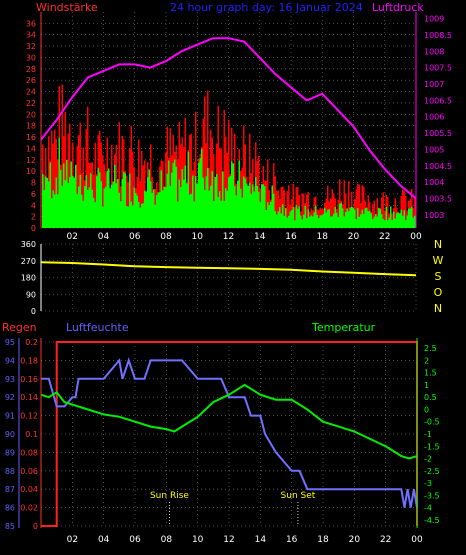 The image size is (466, 555). I want to click on temperature-tick-label: -3, so click(428, 483).